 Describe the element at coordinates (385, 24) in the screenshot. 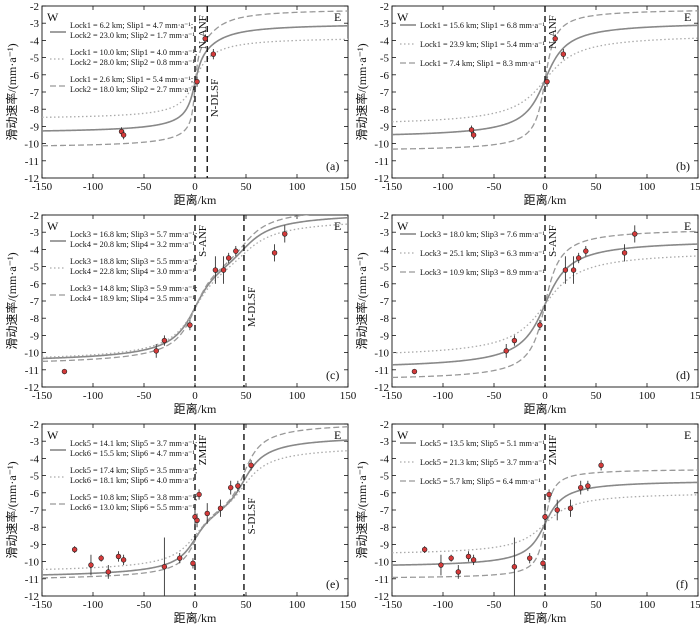

I see `y-tick-label: -3` at that location.